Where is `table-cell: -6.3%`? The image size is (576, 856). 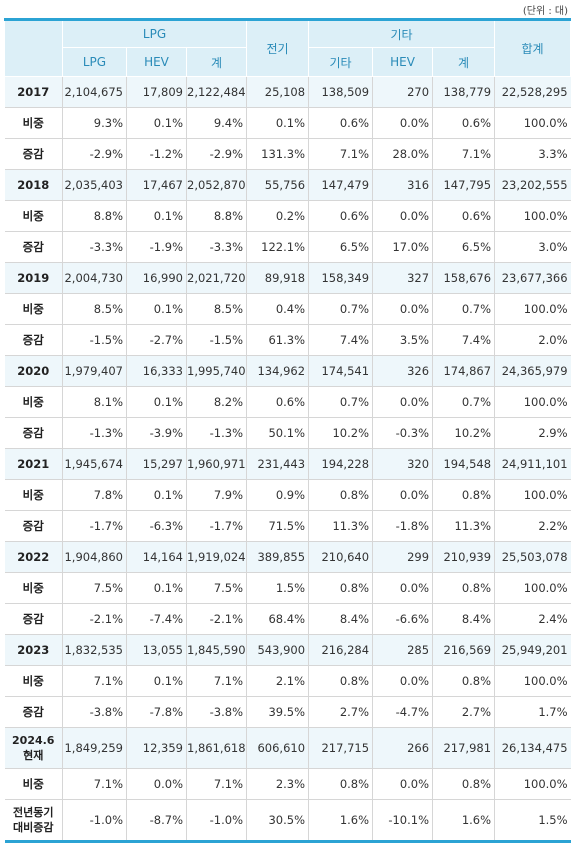
table-cell: -6.3% is located at coordinates (156, 526).